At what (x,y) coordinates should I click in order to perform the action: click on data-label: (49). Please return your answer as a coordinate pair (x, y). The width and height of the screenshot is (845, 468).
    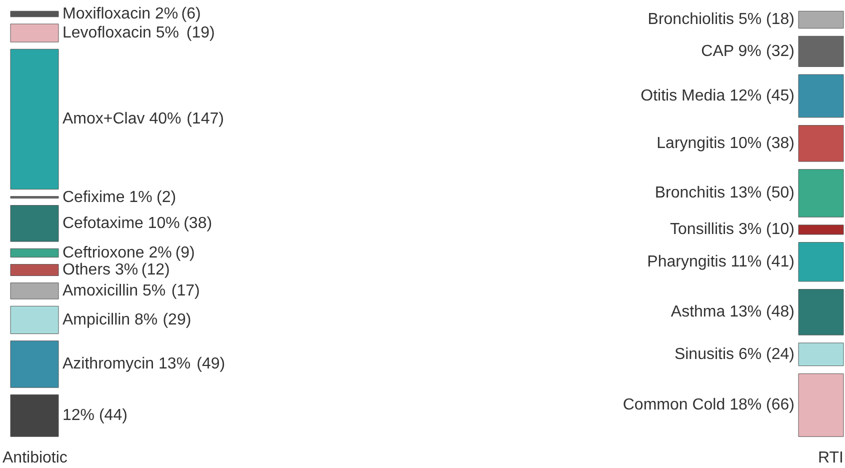
    Looking at the image, I should click on (211, 364).